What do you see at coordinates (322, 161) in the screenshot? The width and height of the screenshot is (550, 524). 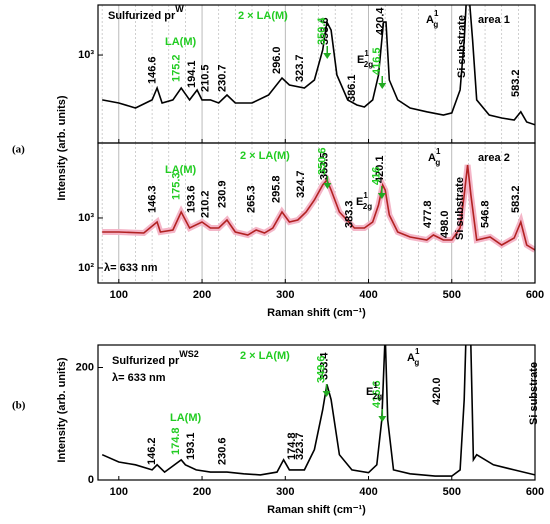 I see `green-peak-label: 350.6` at bounding box center [322, 161].